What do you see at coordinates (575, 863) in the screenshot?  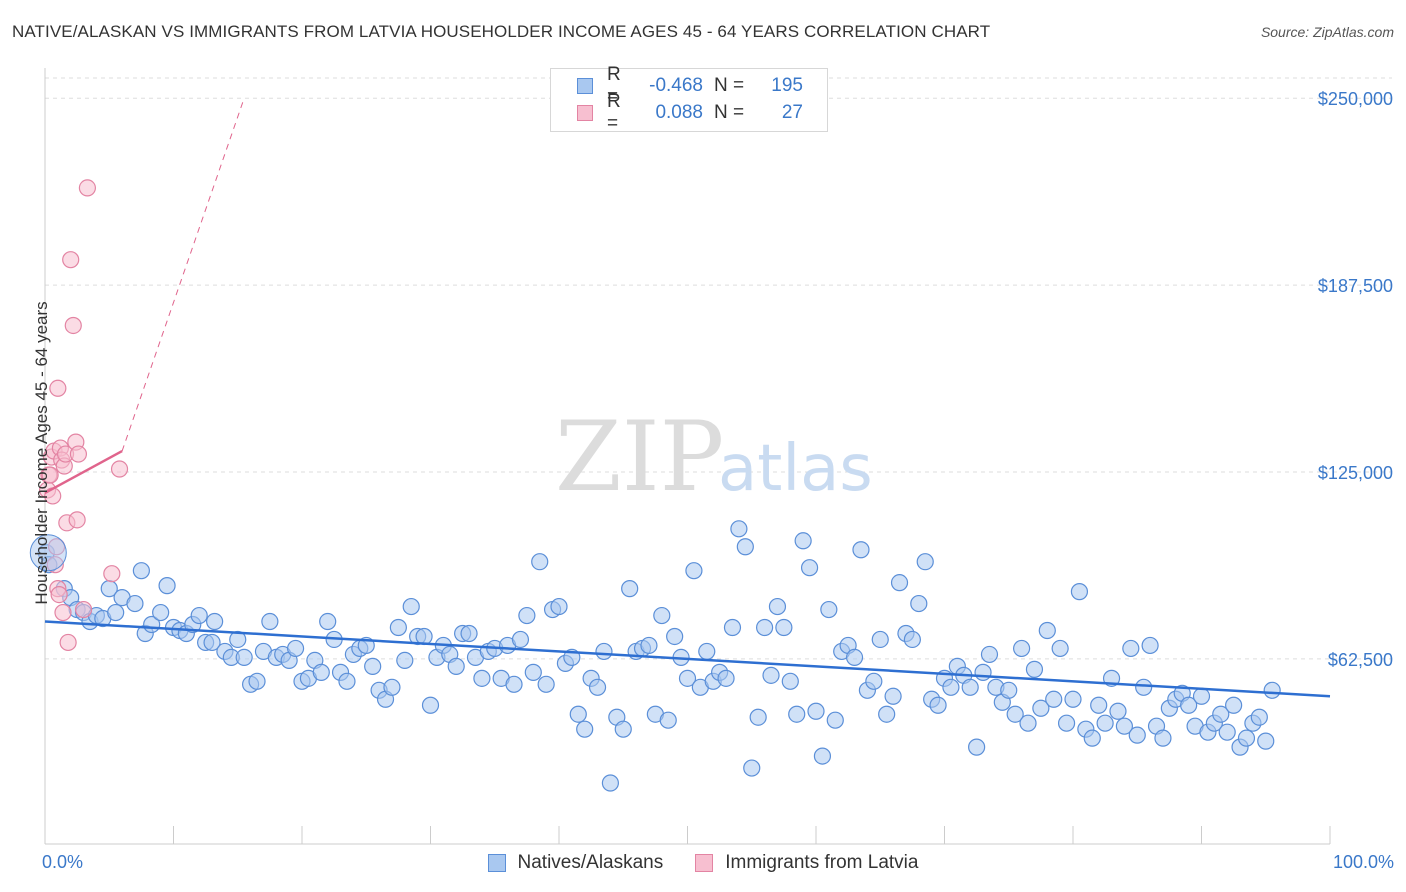 I see `legend-item-natives: Natives/Alaskans` at bounding box center [575, 863].